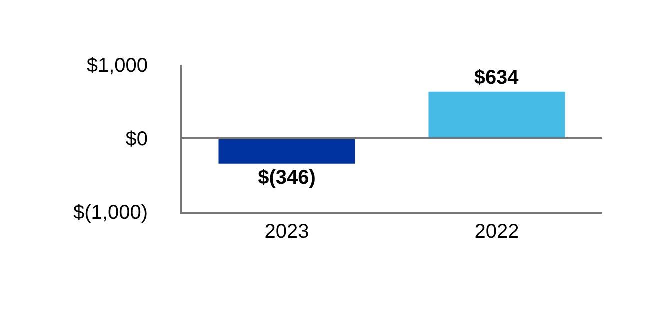 The height and width of the screenshot is (320, 666). I want to click on x-tick-label: 2023, so click(287, 232).